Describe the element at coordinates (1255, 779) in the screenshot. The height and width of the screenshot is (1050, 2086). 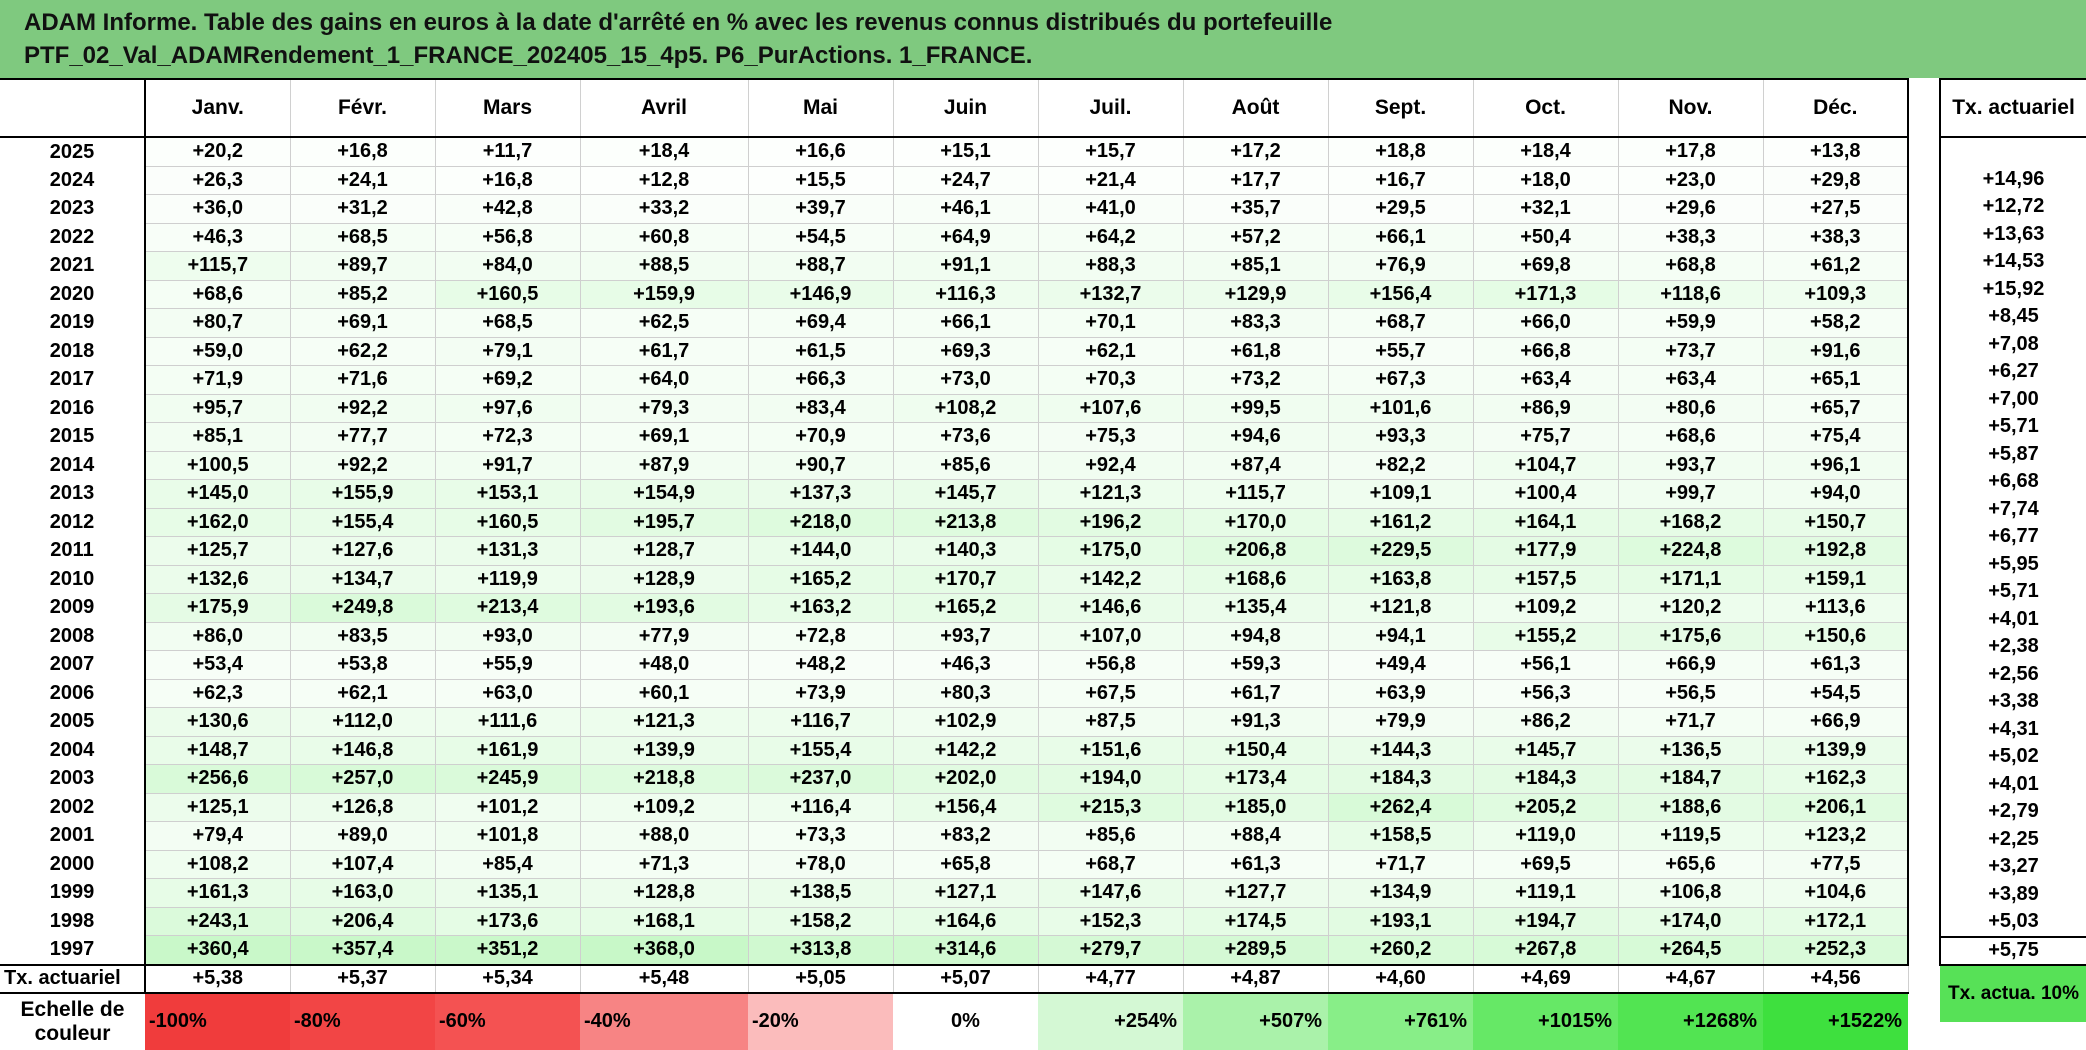
I see `gain-cell: +173,4` at that location.